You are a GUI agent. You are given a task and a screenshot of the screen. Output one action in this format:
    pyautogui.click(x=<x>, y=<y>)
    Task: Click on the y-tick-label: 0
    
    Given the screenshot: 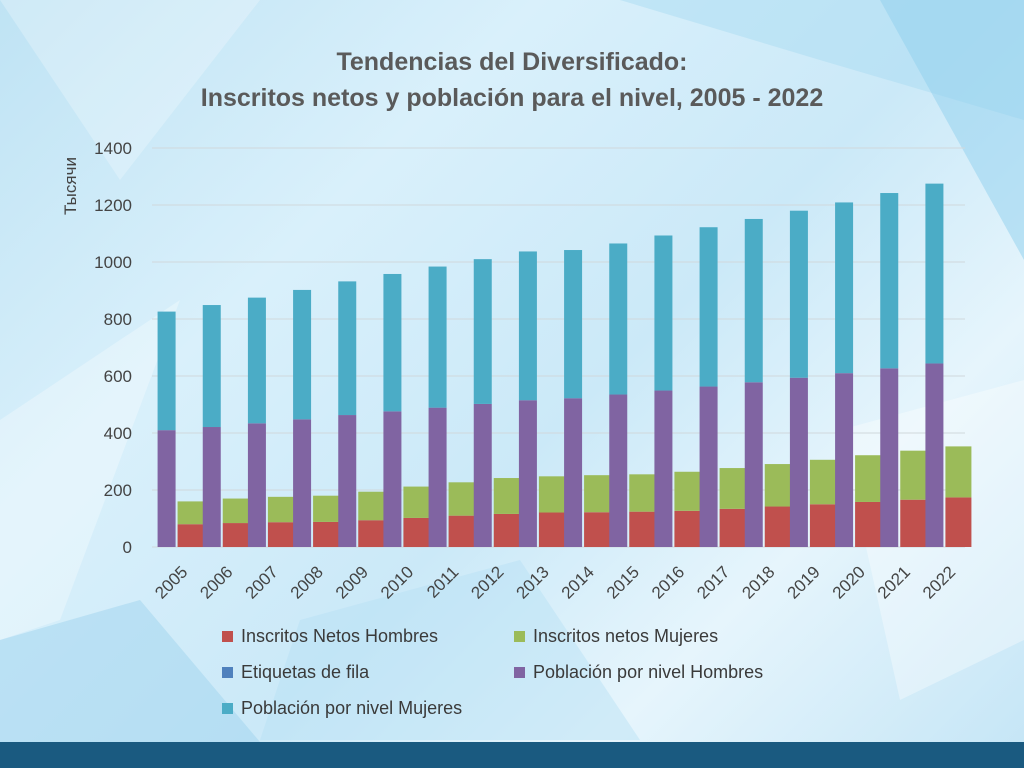 What is the action you would take?
    pyautogui.click(x=127, y=547)
    